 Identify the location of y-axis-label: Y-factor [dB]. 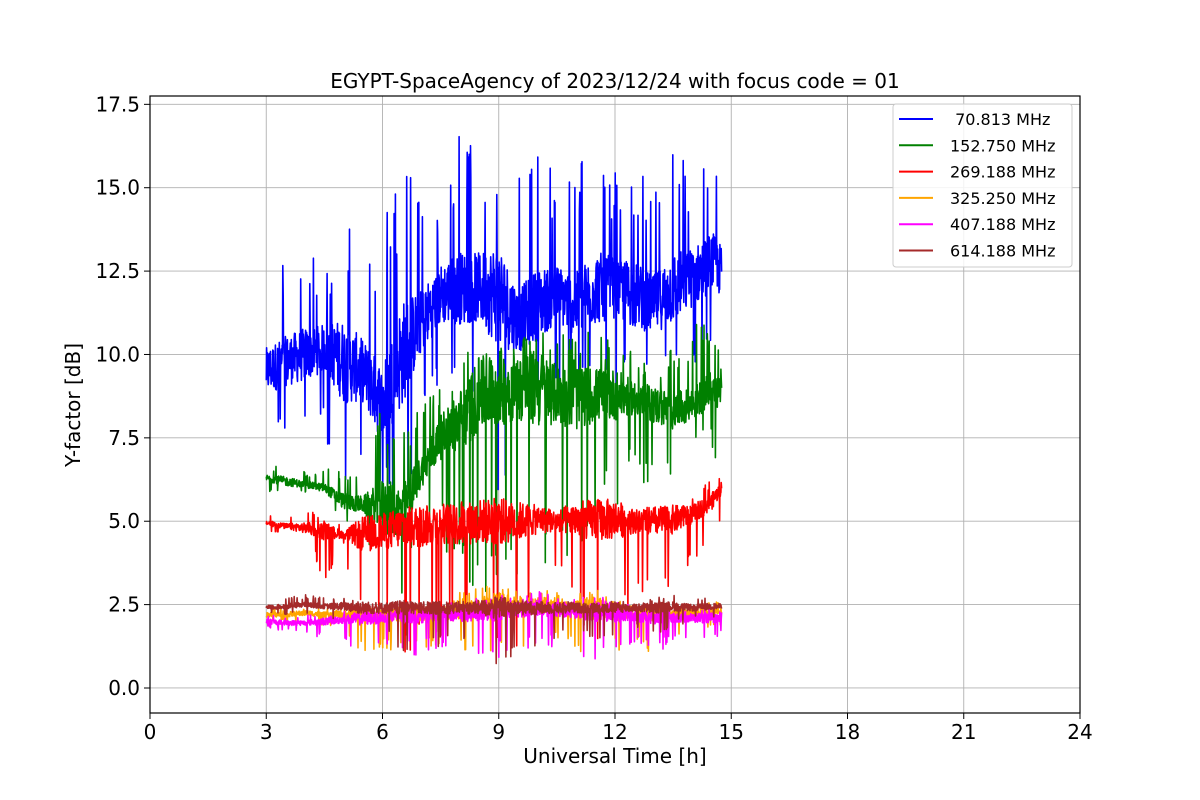
(73, 405).